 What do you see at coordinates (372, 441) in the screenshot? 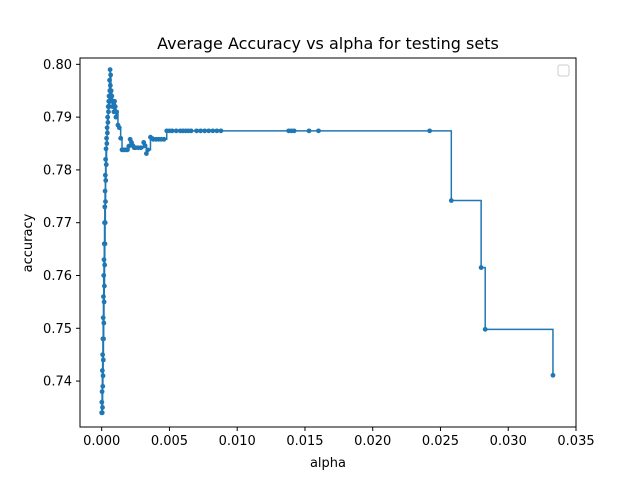
I see `x-tick-label: 0.020` at bounding box center [372, 441].